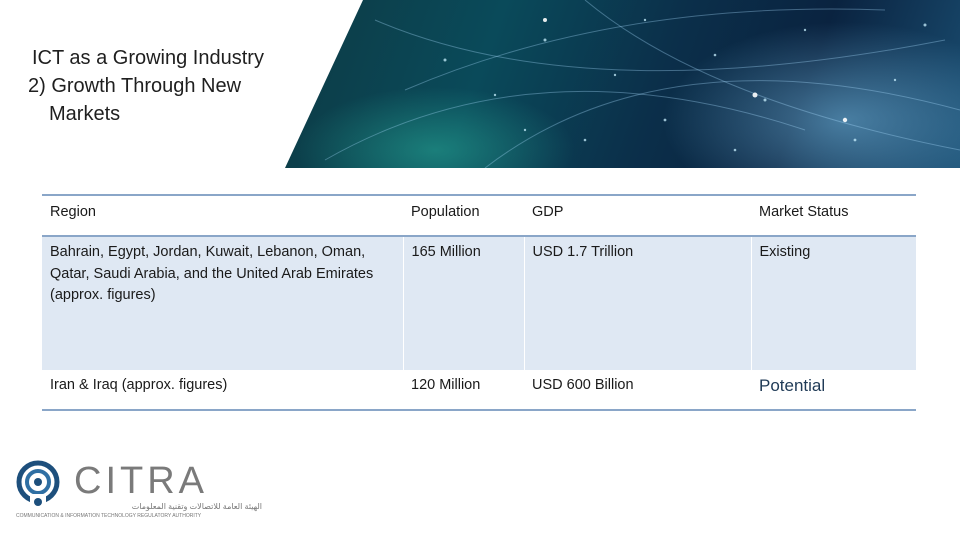  What do you see at coordinates (637, 303) in the screenshot?
I see `cell-gdp: USD 1.7 Trillion` at bounding box center [637, 303].